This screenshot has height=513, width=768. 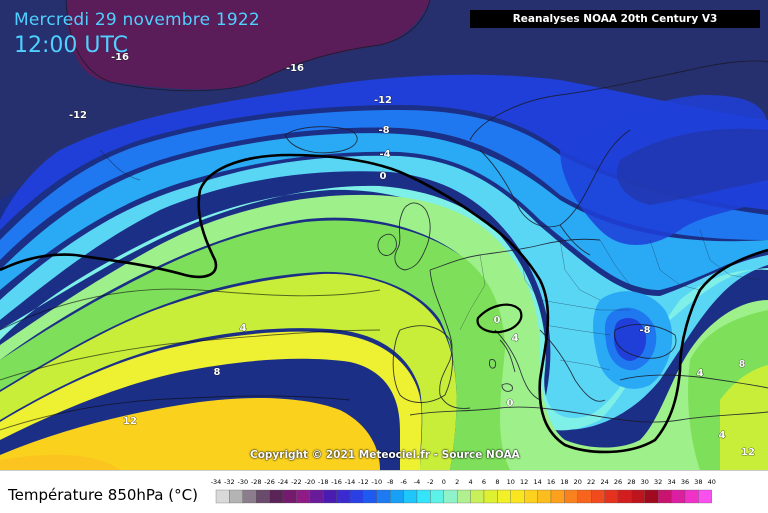 I want to click on scale-tick-label: -32, so click(x=229, y=482).